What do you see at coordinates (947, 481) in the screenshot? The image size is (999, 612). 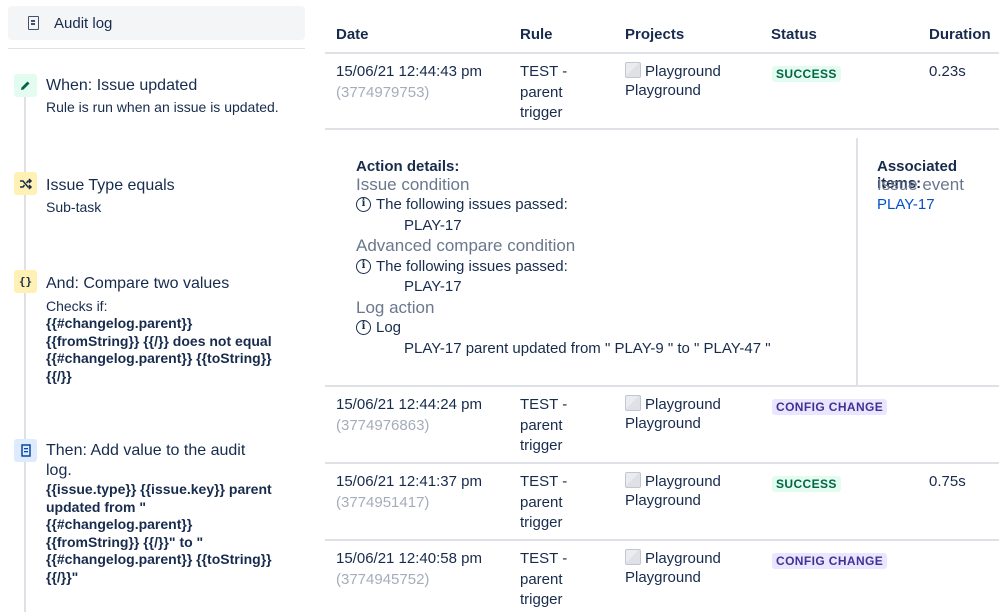 I see `row-duration: 0.75s` at bounding box center [947, 481].